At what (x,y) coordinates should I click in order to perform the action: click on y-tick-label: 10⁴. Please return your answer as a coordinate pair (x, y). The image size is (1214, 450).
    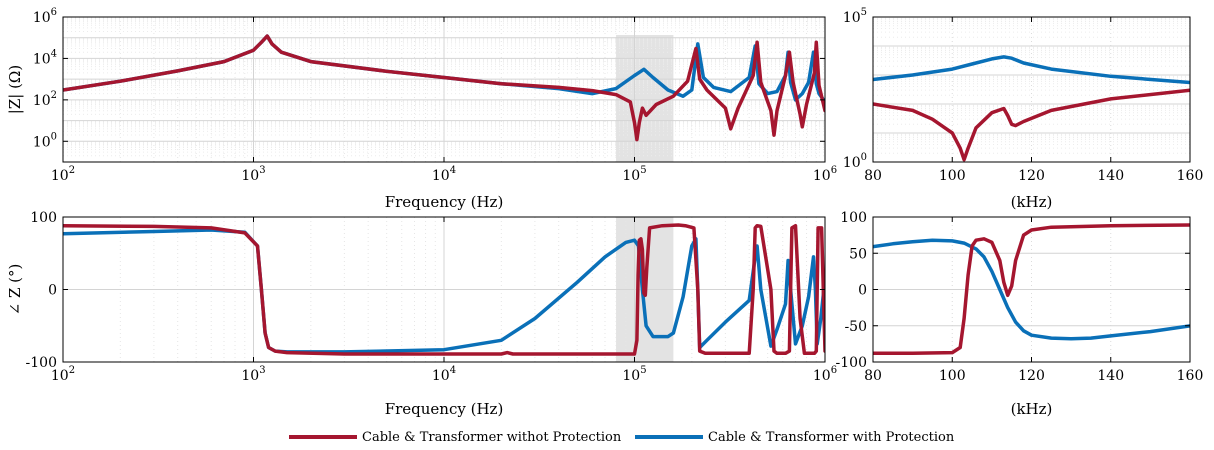
    Looking at the image, I should click on (45, 57).